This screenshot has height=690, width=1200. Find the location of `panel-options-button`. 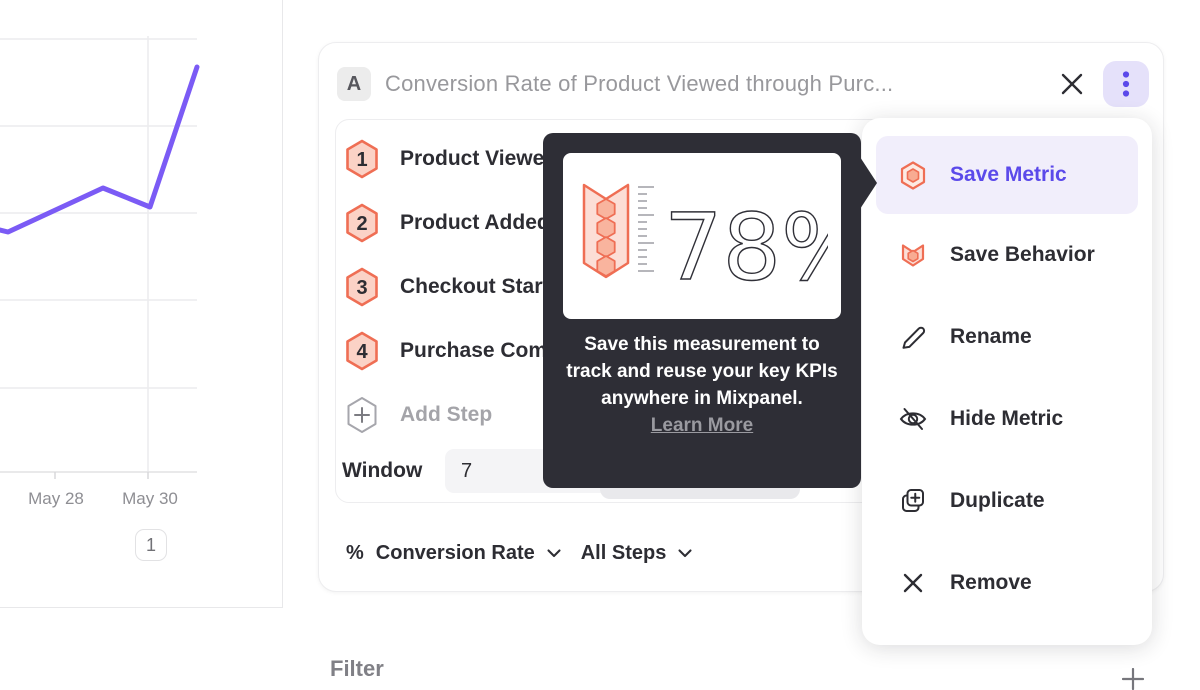

panel-options-button is located at coordinates (1126, 84).